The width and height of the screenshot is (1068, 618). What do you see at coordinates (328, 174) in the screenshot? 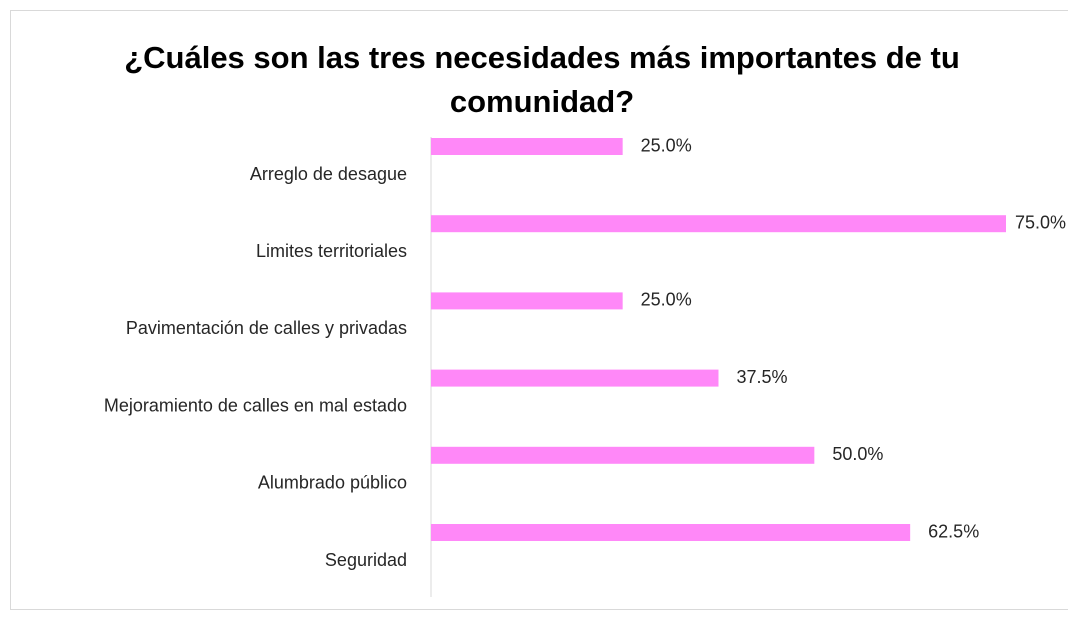
I see `category-label: Arreglo de desague` at bounding box center [328, 174].